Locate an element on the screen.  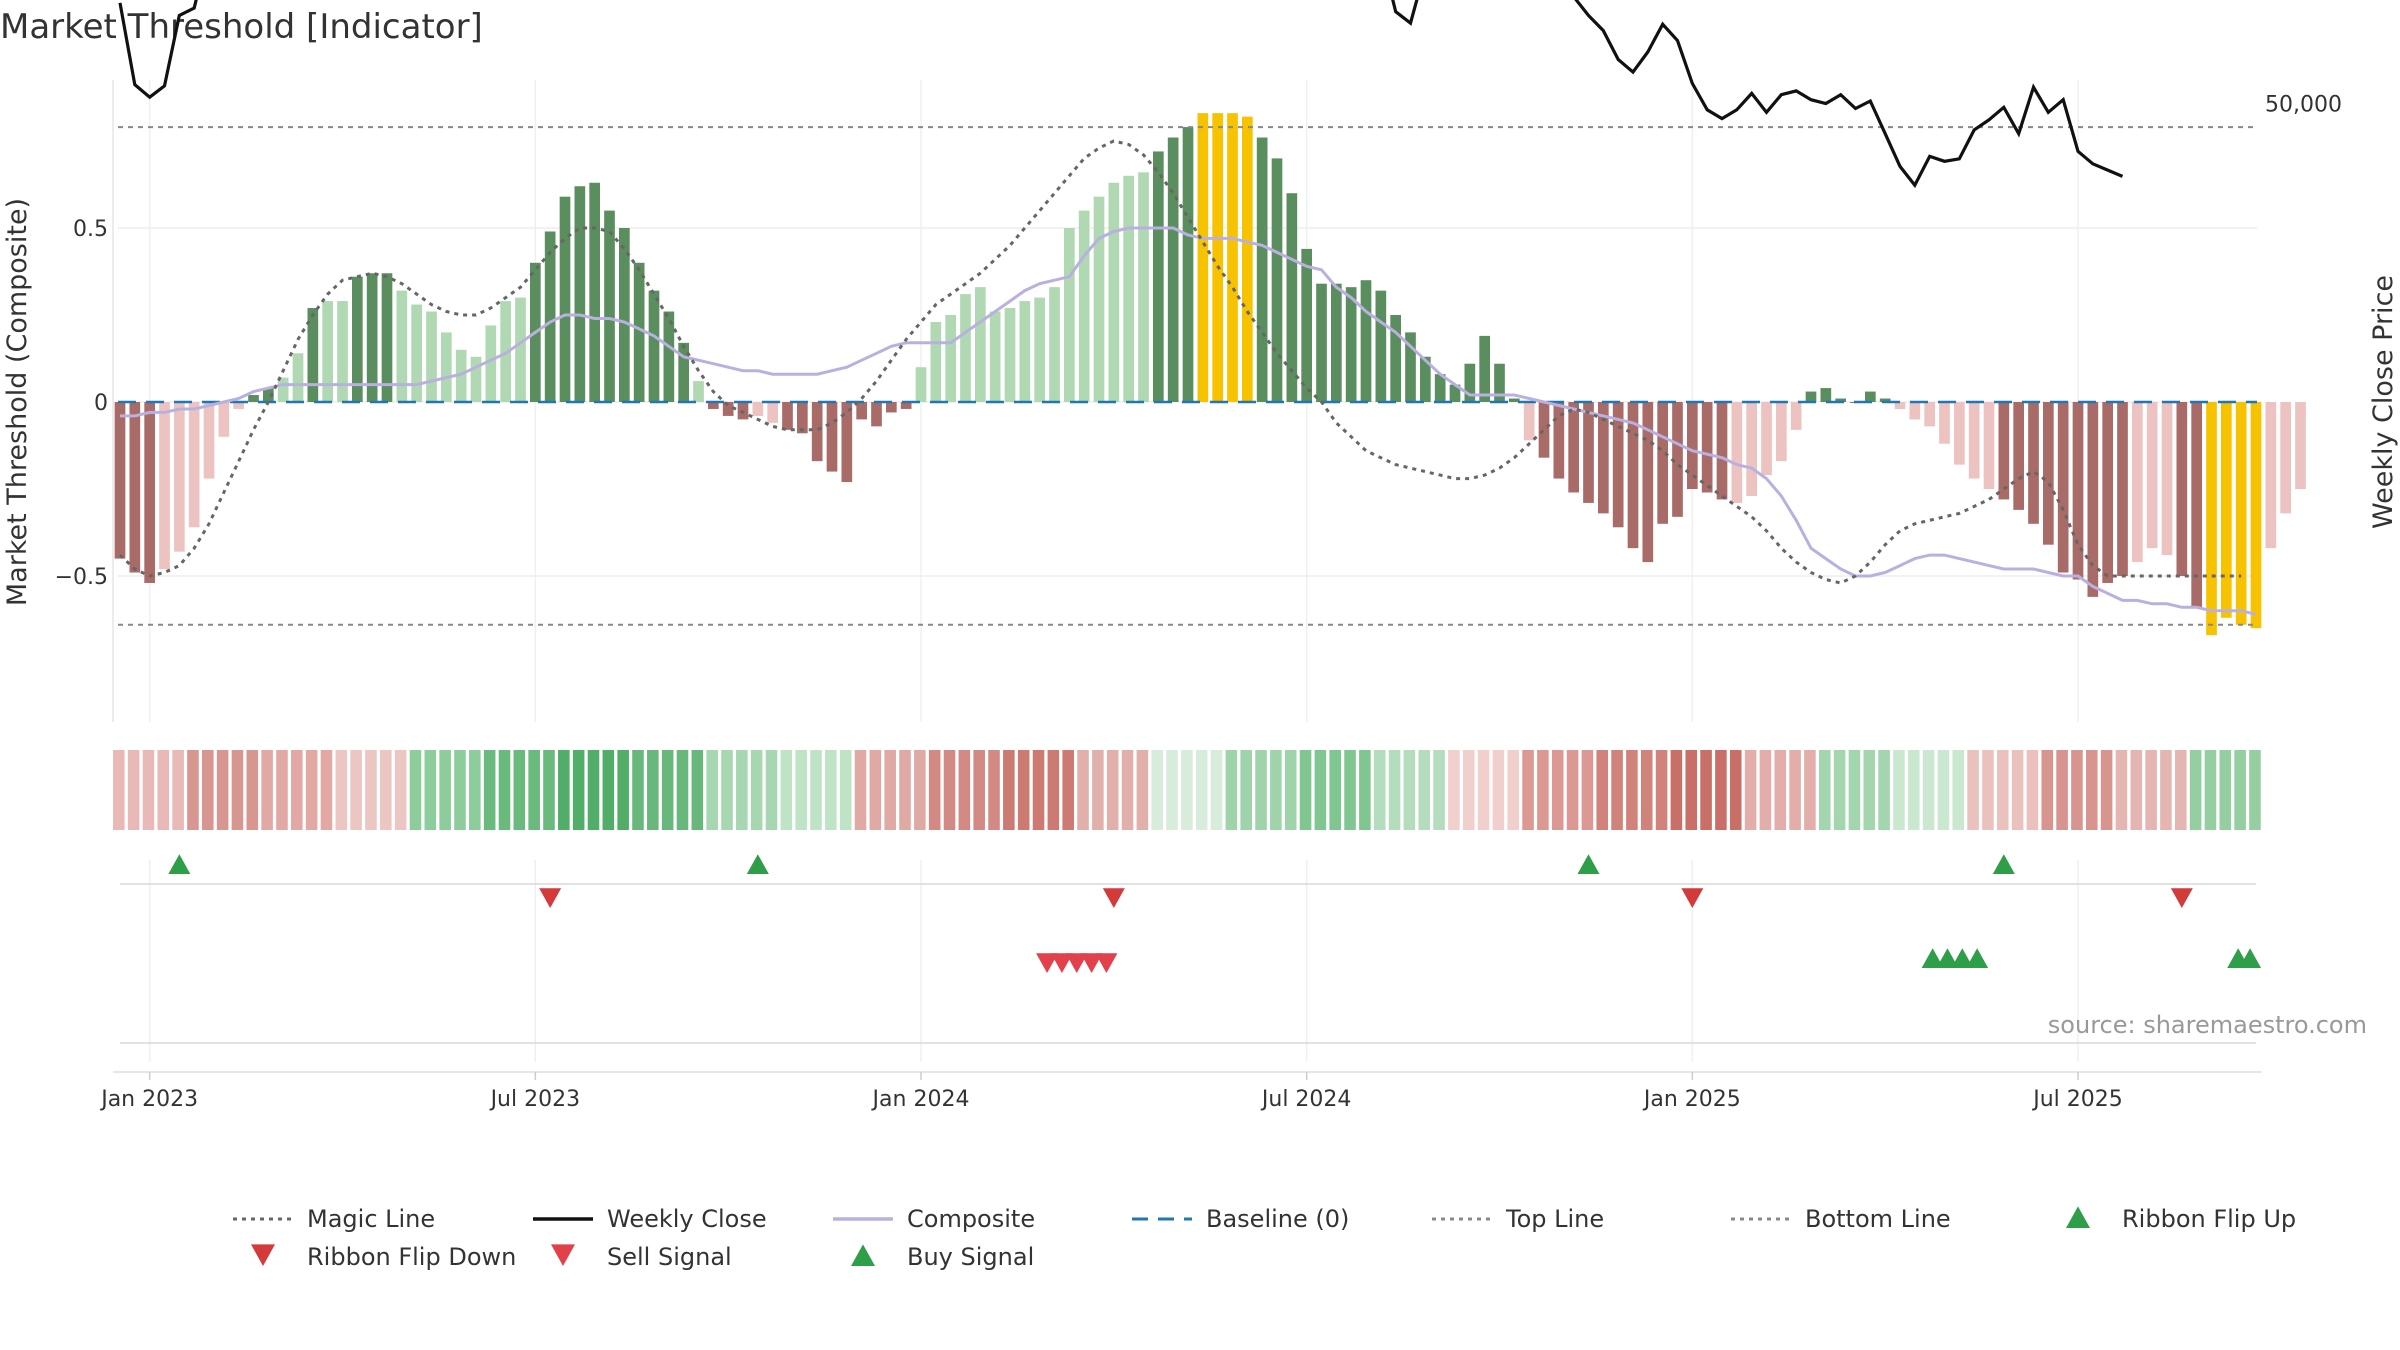
legend-item-label: Ribbon Flip Down is located at coordinates (411, 1257).